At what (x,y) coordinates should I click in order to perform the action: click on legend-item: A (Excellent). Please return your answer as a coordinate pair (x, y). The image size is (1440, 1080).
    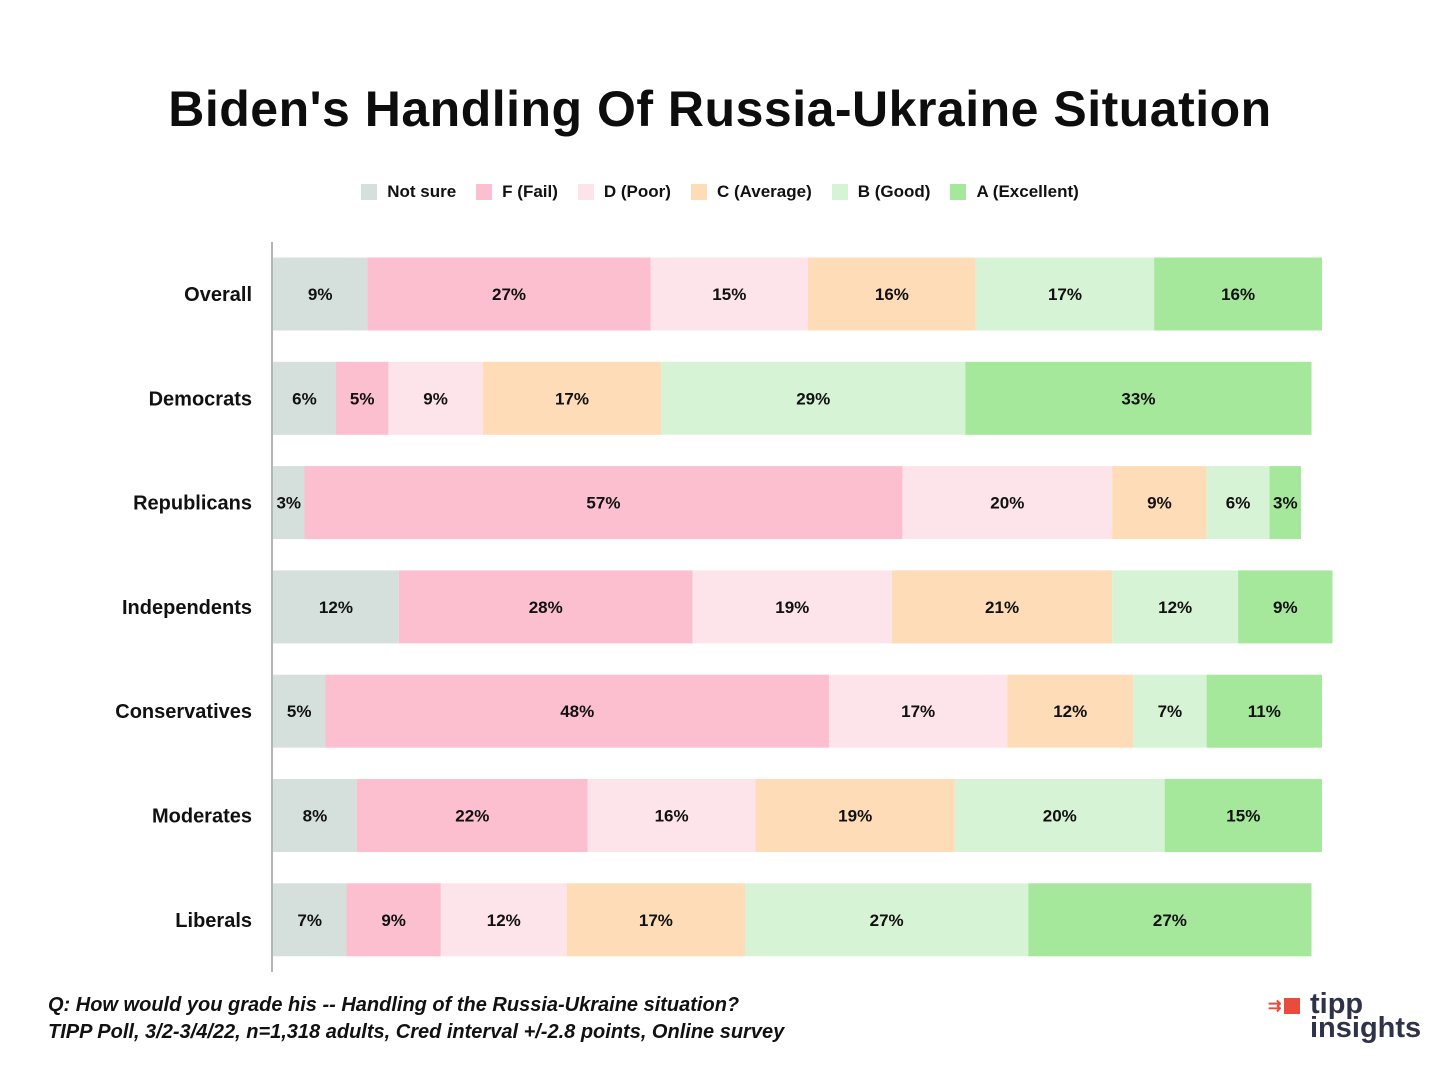
    Looking at the image, I should click on (1014, 192).